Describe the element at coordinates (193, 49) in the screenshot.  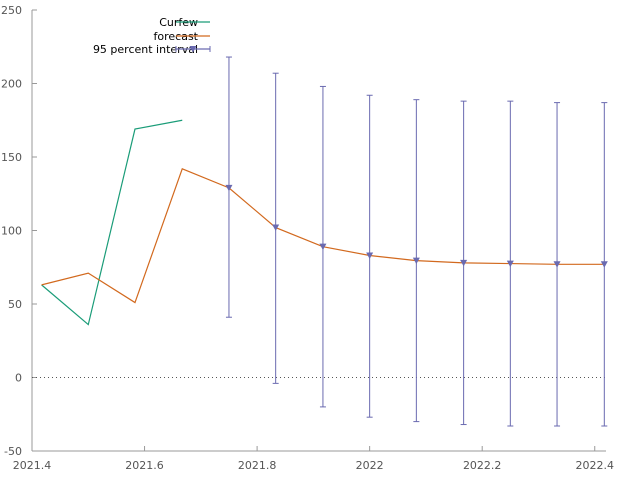
I see `legend-interval-marker` at that location.